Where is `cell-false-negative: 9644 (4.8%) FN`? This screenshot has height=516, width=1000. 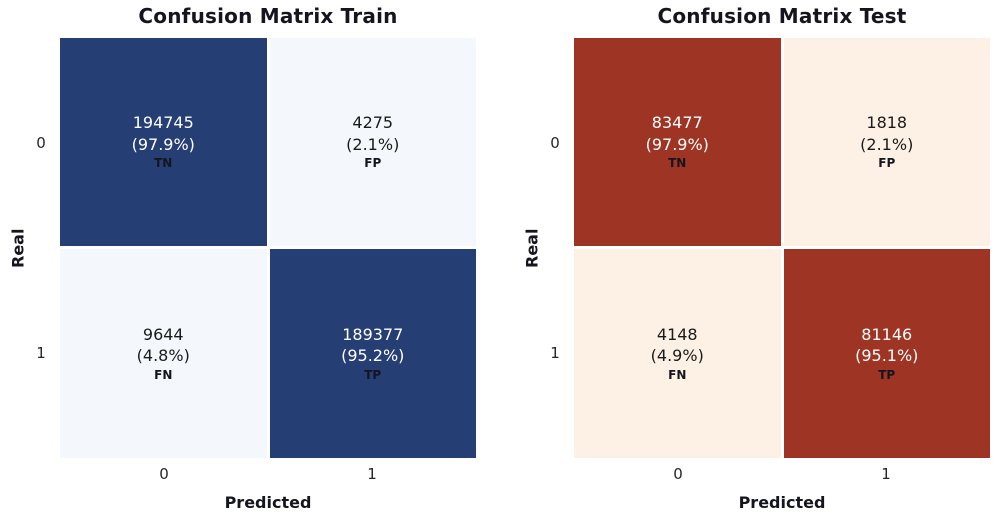 cell-false-negative: 9644 (4.8%) FN is located at coordinates (163, 353).